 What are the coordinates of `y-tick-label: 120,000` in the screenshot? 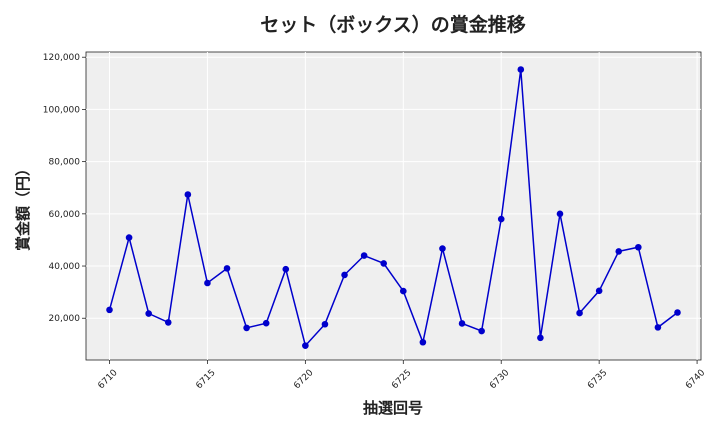 It's located at (61, 58).